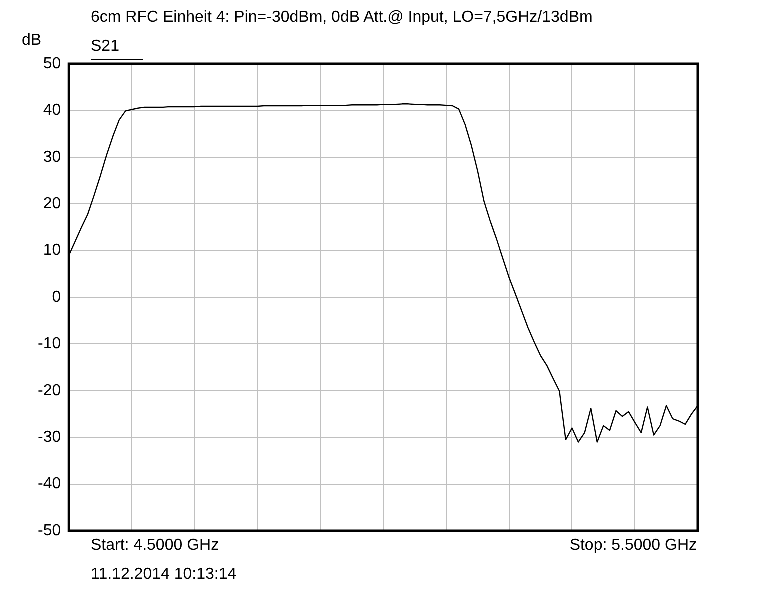 The height and width of the screenshot is (601, 780). Describe the element at coordinates (52, 251) in the screenshot. I see `y-tick-label: 10` at that location.